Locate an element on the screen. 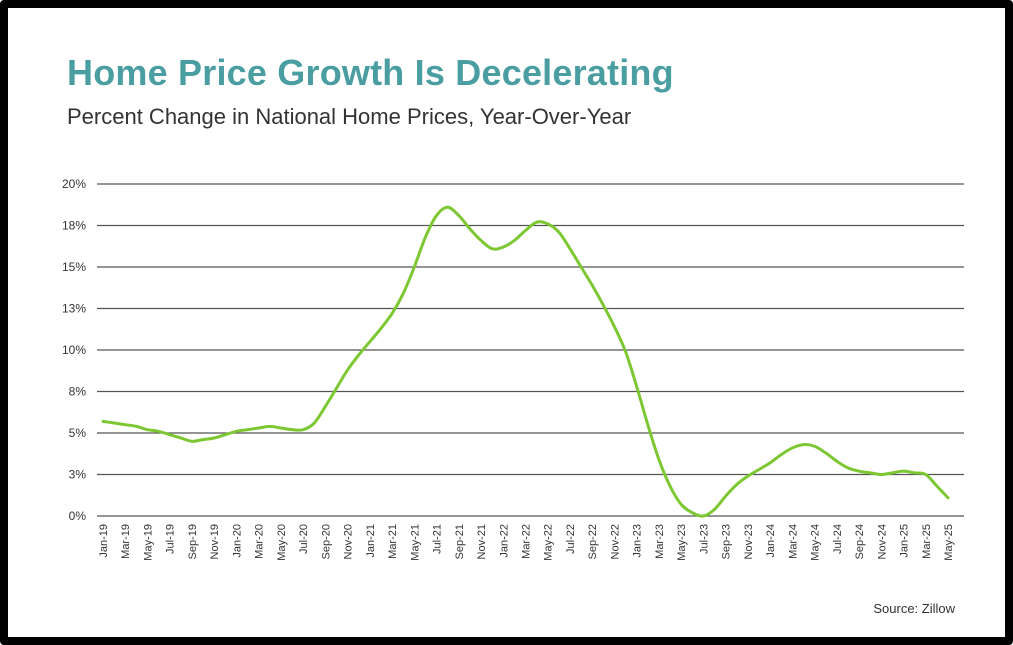 Image resolution: width=1013 pixels, height=645 pixels. y-tick-label: 15% is located at coordinates (74, 267).